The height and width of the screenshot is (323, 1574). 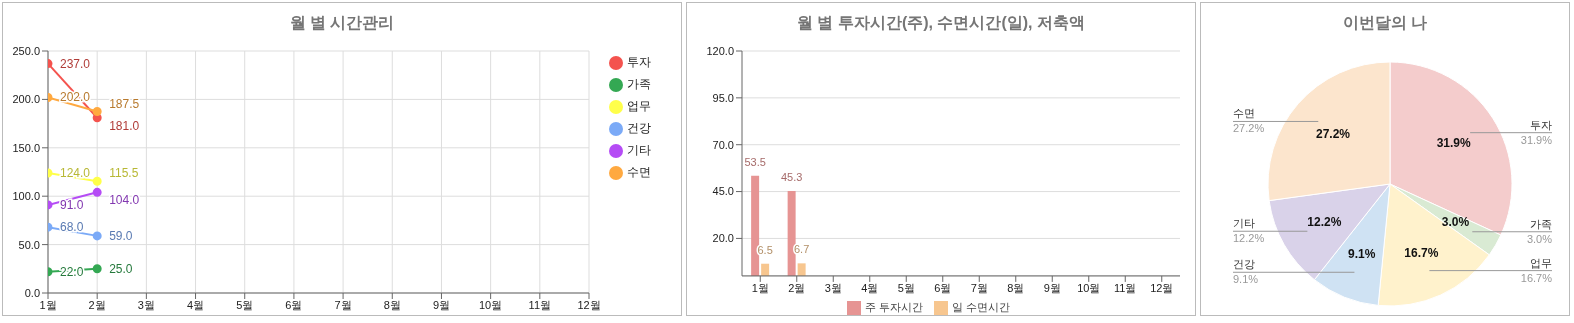 I want to click on y-tick-label: 250.0, so click(x=26, y=50).